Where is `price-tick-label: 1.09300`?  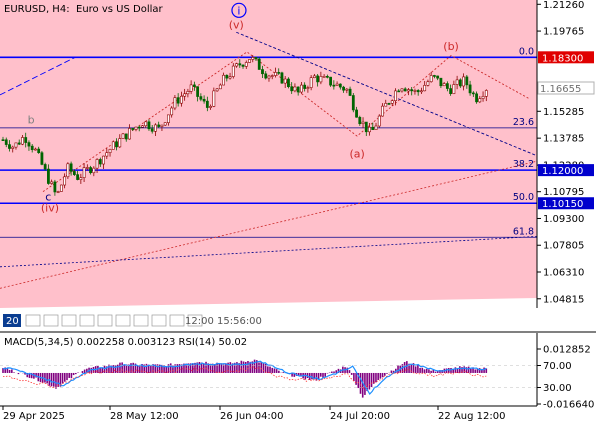 price-tick-label: 1.09300 is located at coordinates (563, 219).